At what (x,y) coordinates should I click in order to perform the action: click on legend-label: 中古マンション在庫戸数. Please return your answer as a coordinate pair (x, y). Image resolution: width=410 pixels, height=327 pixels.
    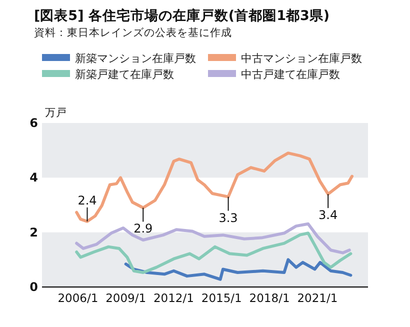
    Looking at the image, I should click on (301, 58).